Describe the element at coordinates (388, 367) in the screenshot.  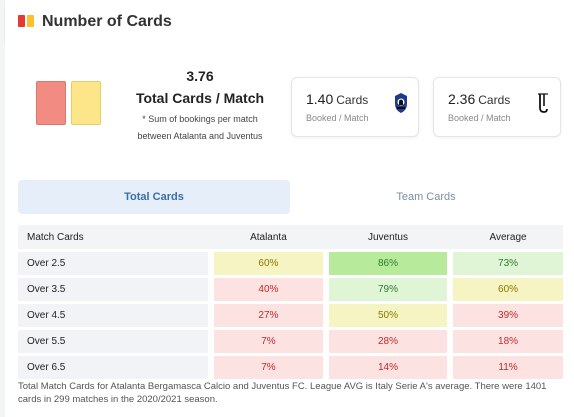
I see `cell-juventus: 14%` at that location.